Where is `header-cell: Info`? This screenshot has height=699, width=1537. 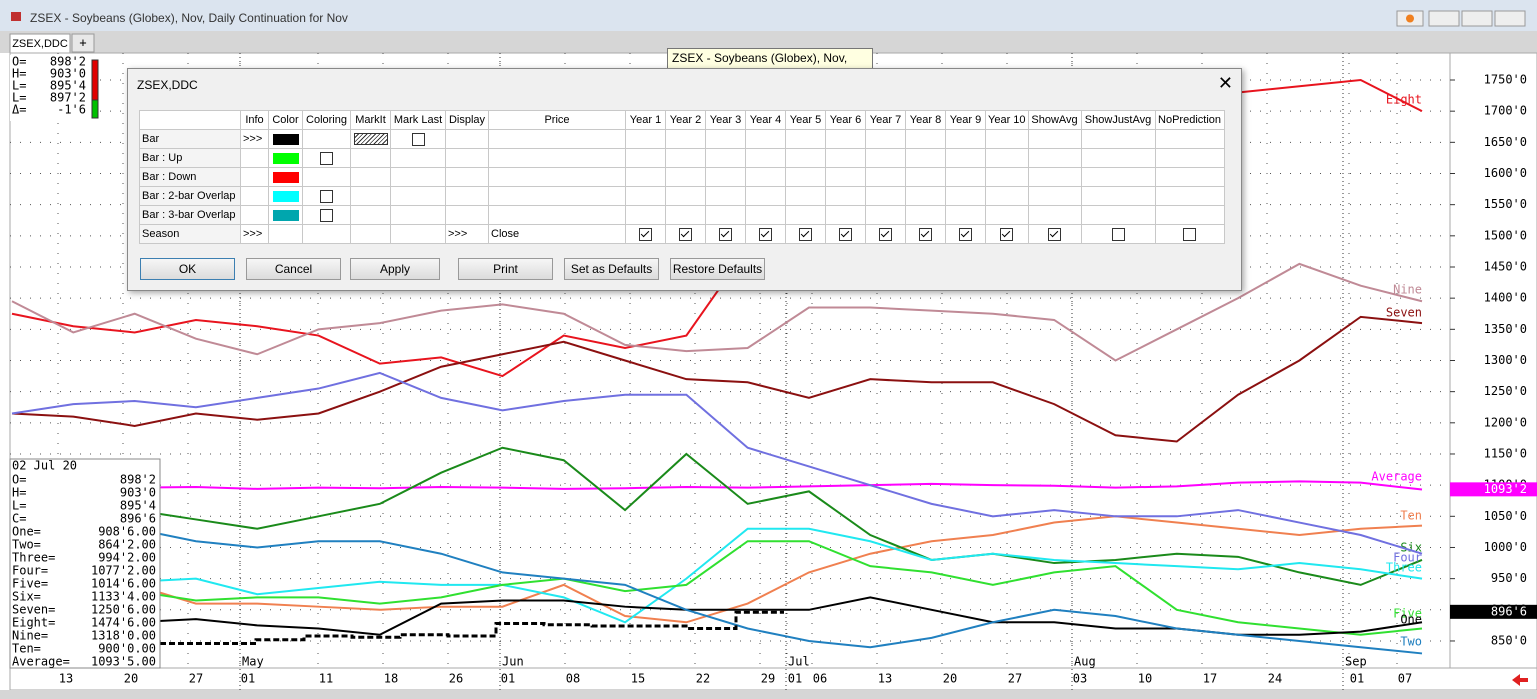
header-cell: Info is located at coordinates (254, 120).